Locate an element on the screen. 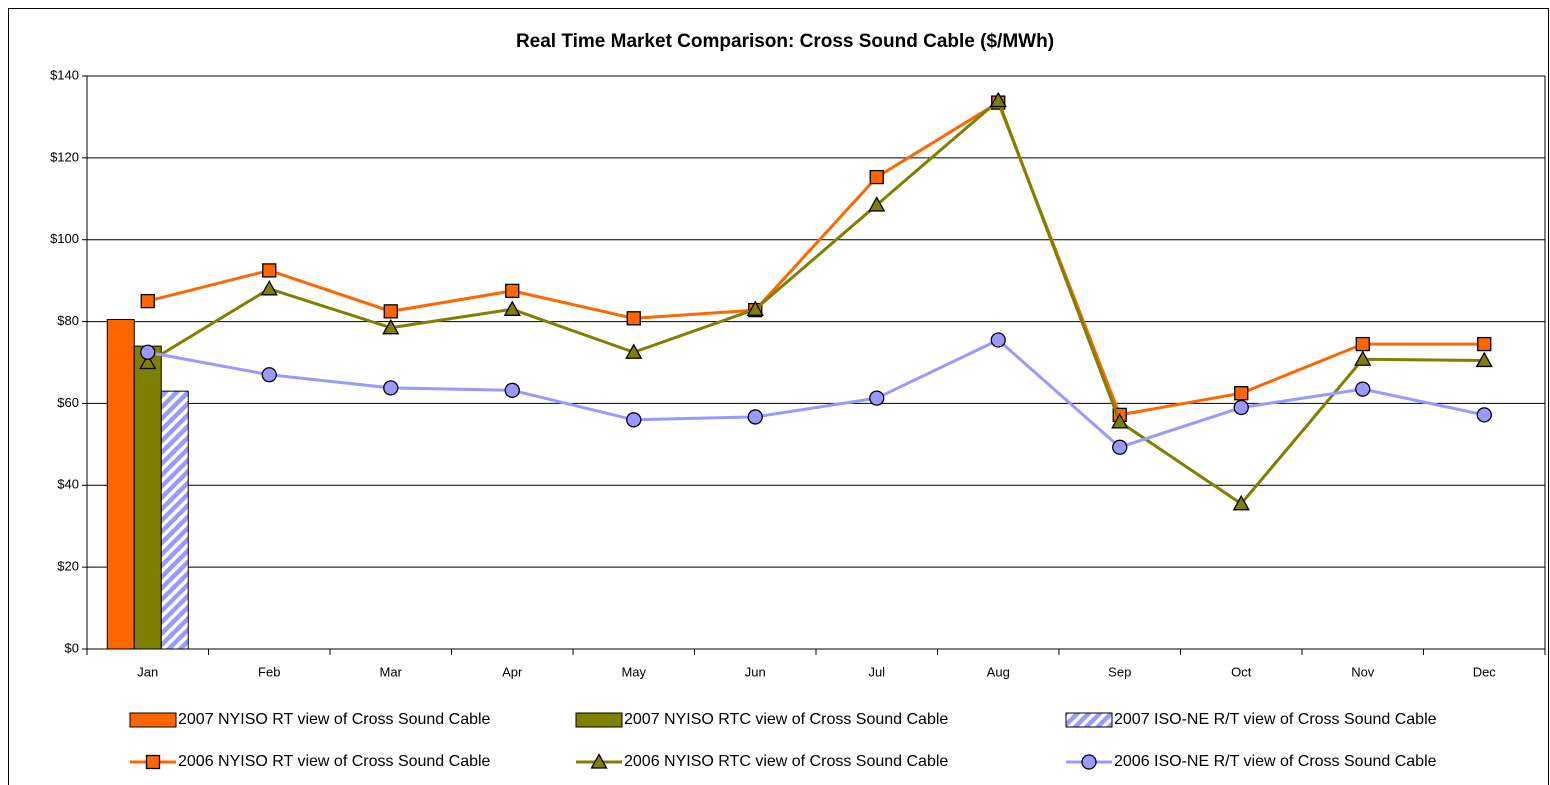  x-tick-label: Mar is located at coordinates (391, 671).